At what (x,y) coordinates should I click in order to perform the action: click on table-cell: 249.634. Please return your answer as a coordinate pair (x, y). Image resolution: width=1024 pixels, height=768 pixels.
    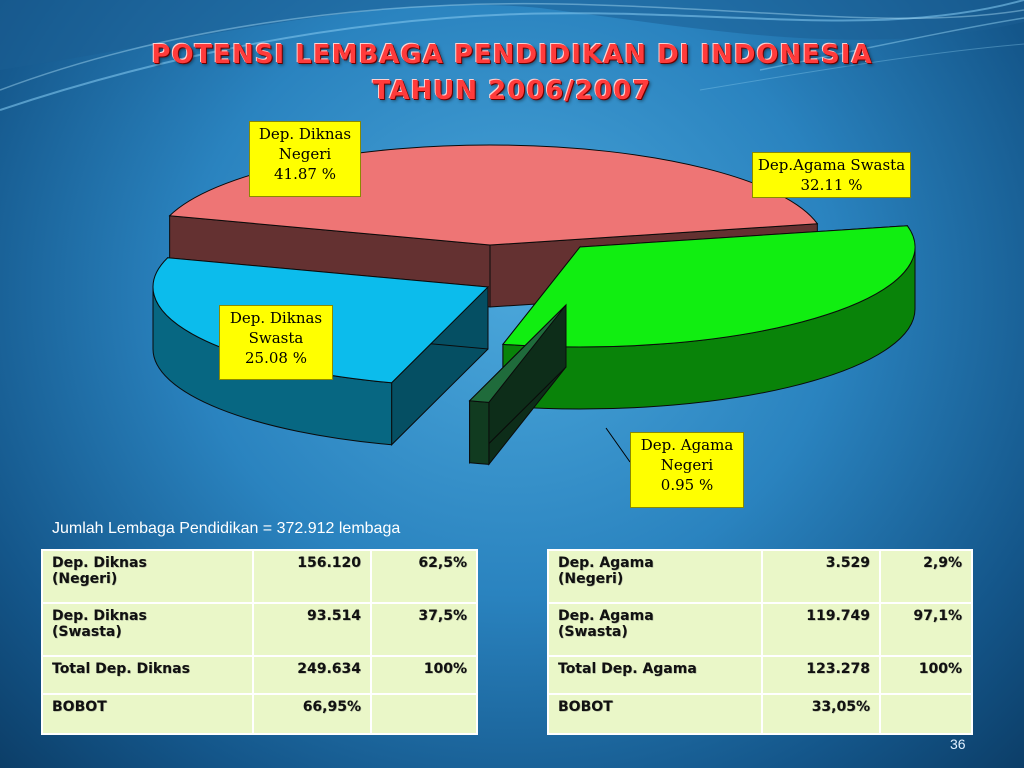
    Looking at the image, I should click on (312, 675).